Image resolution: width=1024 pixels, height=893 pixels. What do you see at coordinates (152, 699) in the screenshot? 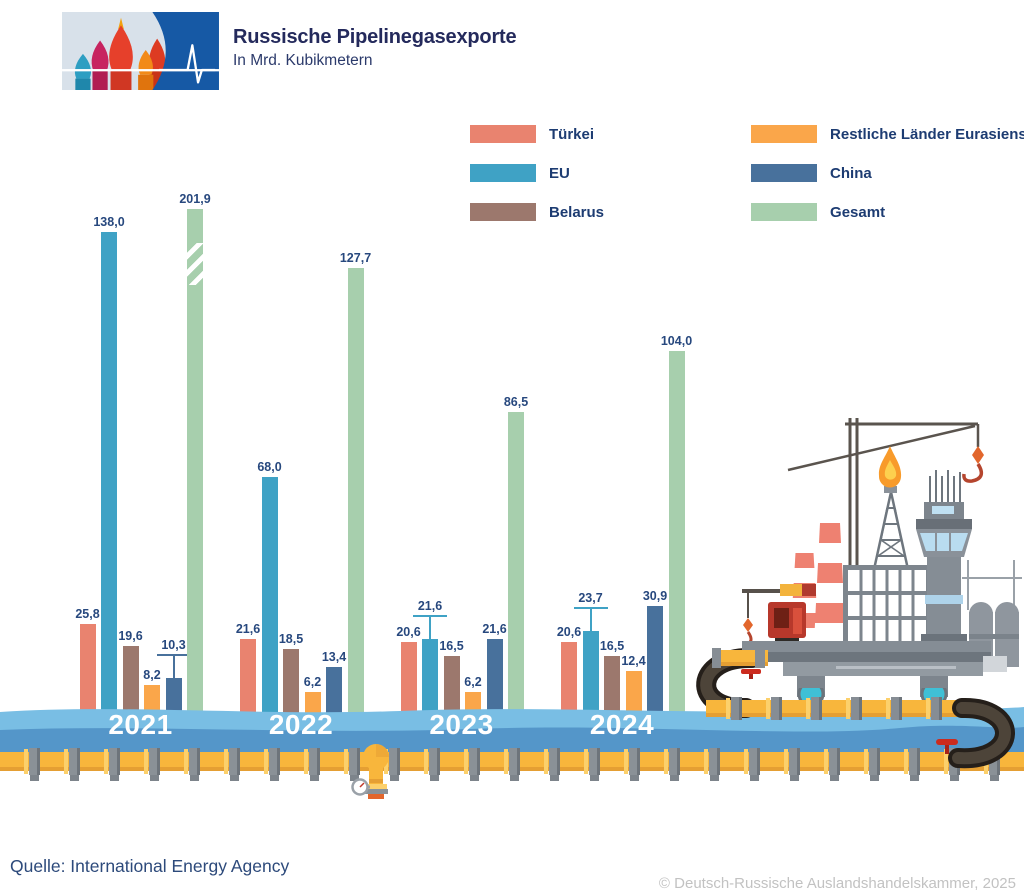
I see `bar-restliche-l-nder-eurasiens-2021` at bounding box center [152, 699].